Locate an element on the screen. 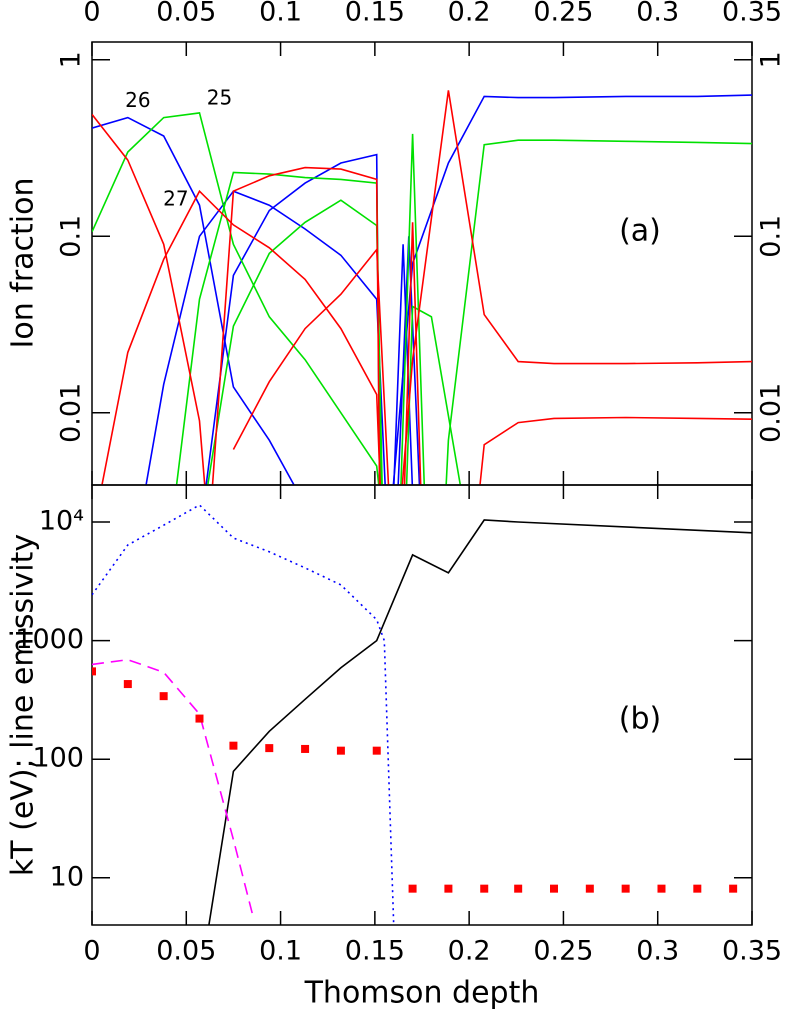 Image resolution: width=789 pixels, height=1012 pixels. y-tick-label: 10 is located at coordinates (67, 876).